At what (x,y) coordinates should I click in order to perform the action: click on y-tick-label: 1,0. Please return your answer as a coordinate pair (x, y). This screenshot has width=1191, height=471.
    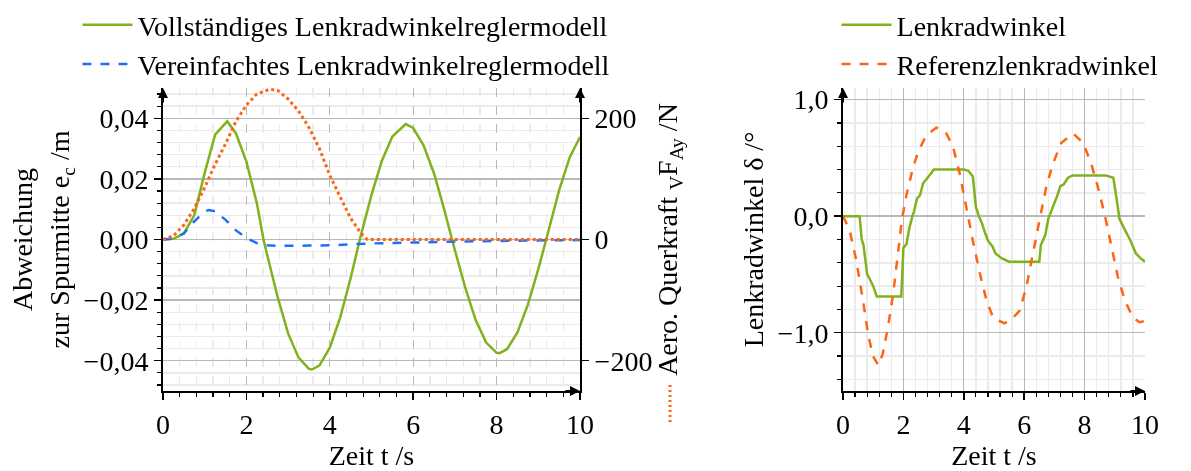
    Looking at the image, I should click on (811, 100).